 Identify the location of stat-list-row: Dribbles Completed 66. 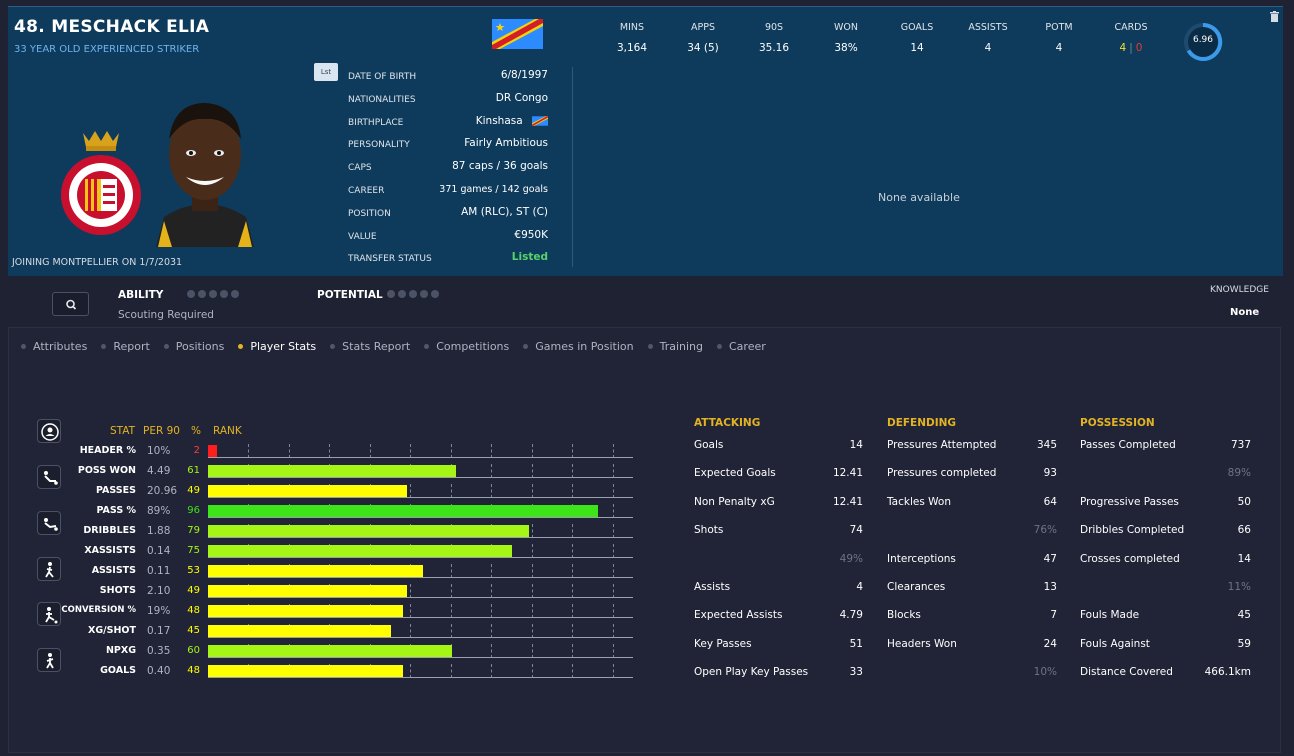
(1165, 538).